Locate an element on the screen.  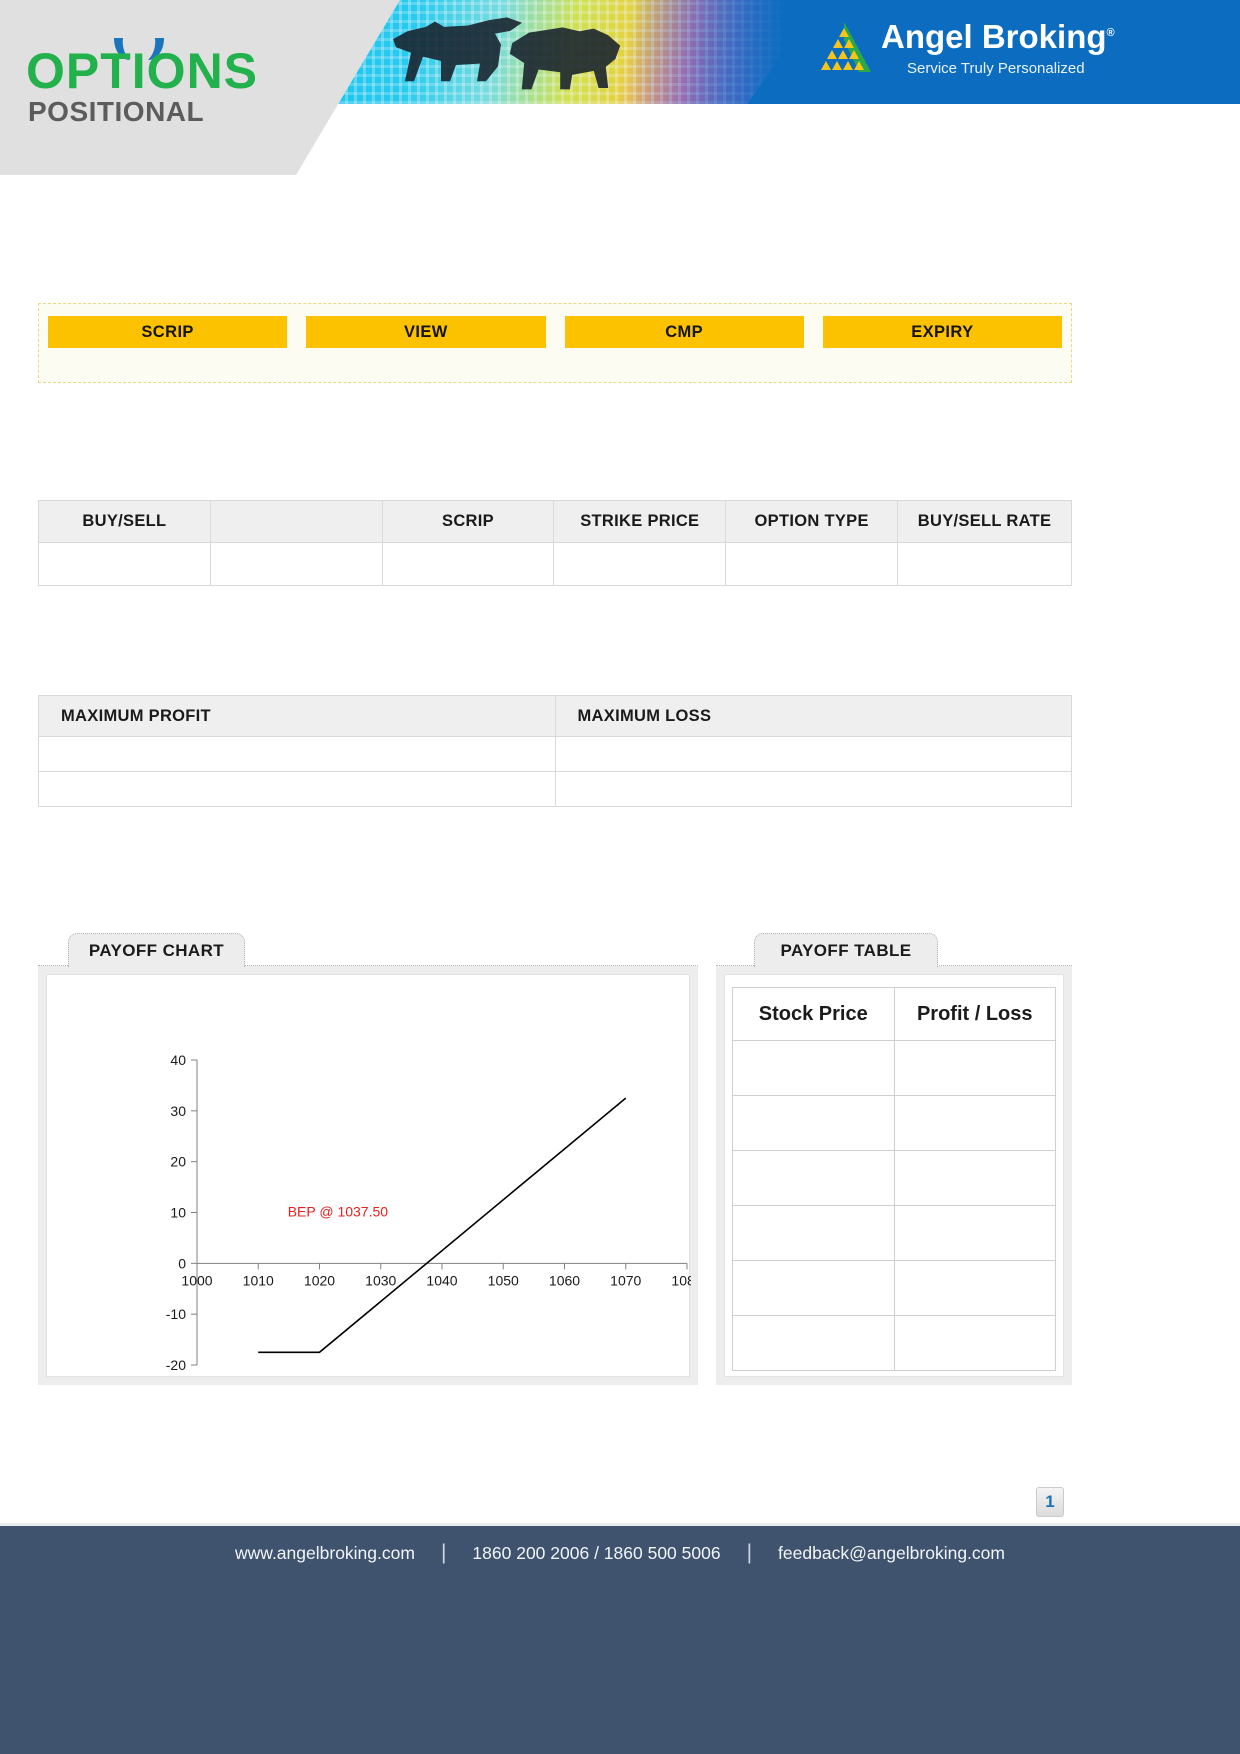
th-option-type: OPTION TYPE is located at coordinates (812, 521).